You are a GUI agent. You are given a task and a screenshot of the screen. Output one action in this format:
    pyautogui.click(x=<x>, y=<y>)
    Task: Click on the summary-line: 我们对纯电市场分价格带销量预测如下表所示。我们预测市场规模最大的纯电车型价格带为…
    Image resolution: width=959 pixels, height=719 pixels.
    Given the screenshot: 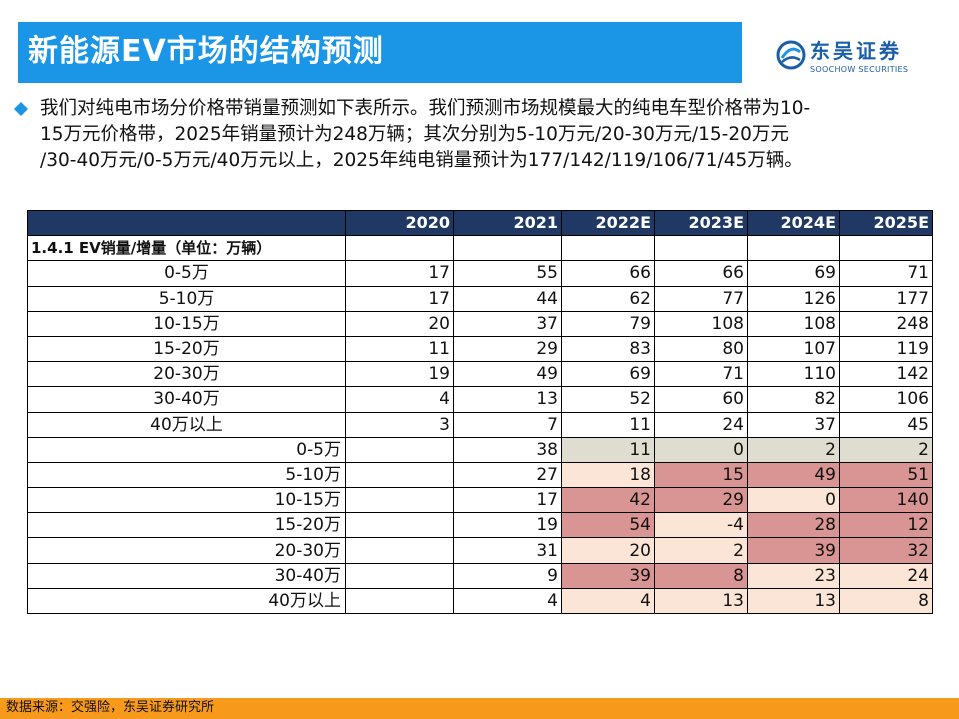 What is the action you would take?
    pyautogui.click(x=425, y=108)
    